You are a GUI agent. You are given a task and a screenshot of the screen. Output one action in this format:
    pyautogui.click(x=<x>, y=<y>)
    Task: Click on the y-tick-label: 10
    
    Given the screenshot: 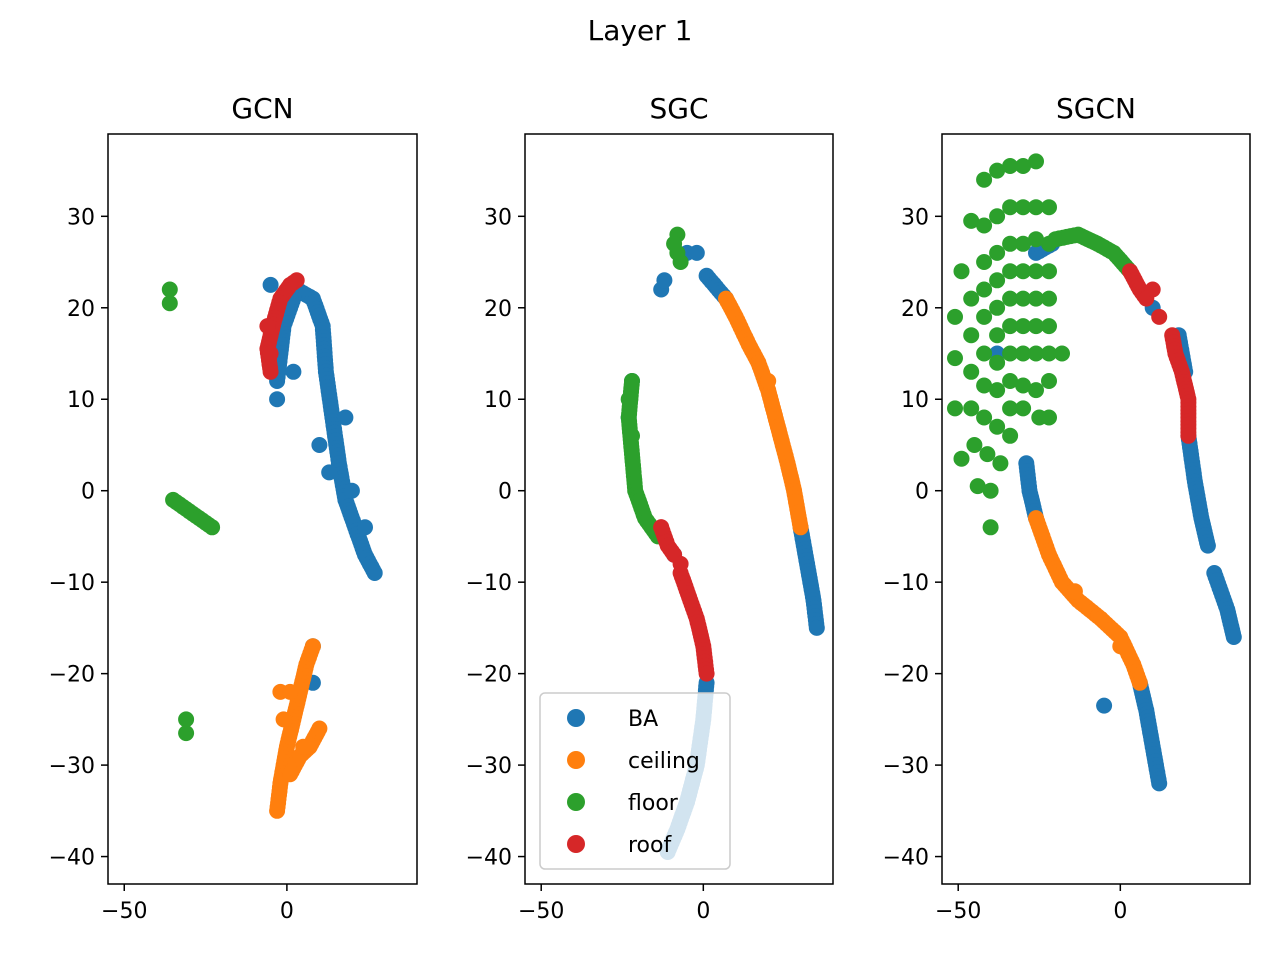 What is the action you would take?
    pyautogui.click(x=915, y=400)
    